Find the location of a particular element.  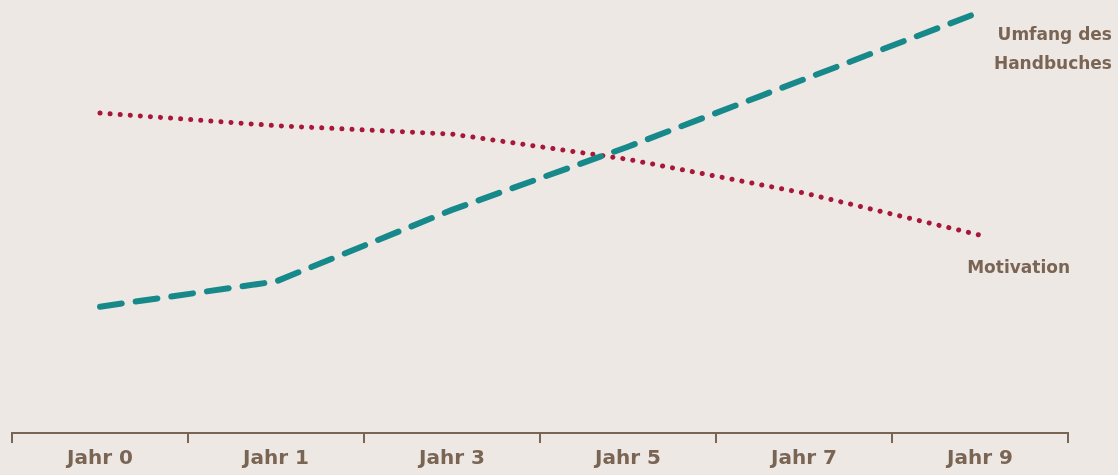

x-tick-label: Jahr 9 is located at coordinates (979, 457).